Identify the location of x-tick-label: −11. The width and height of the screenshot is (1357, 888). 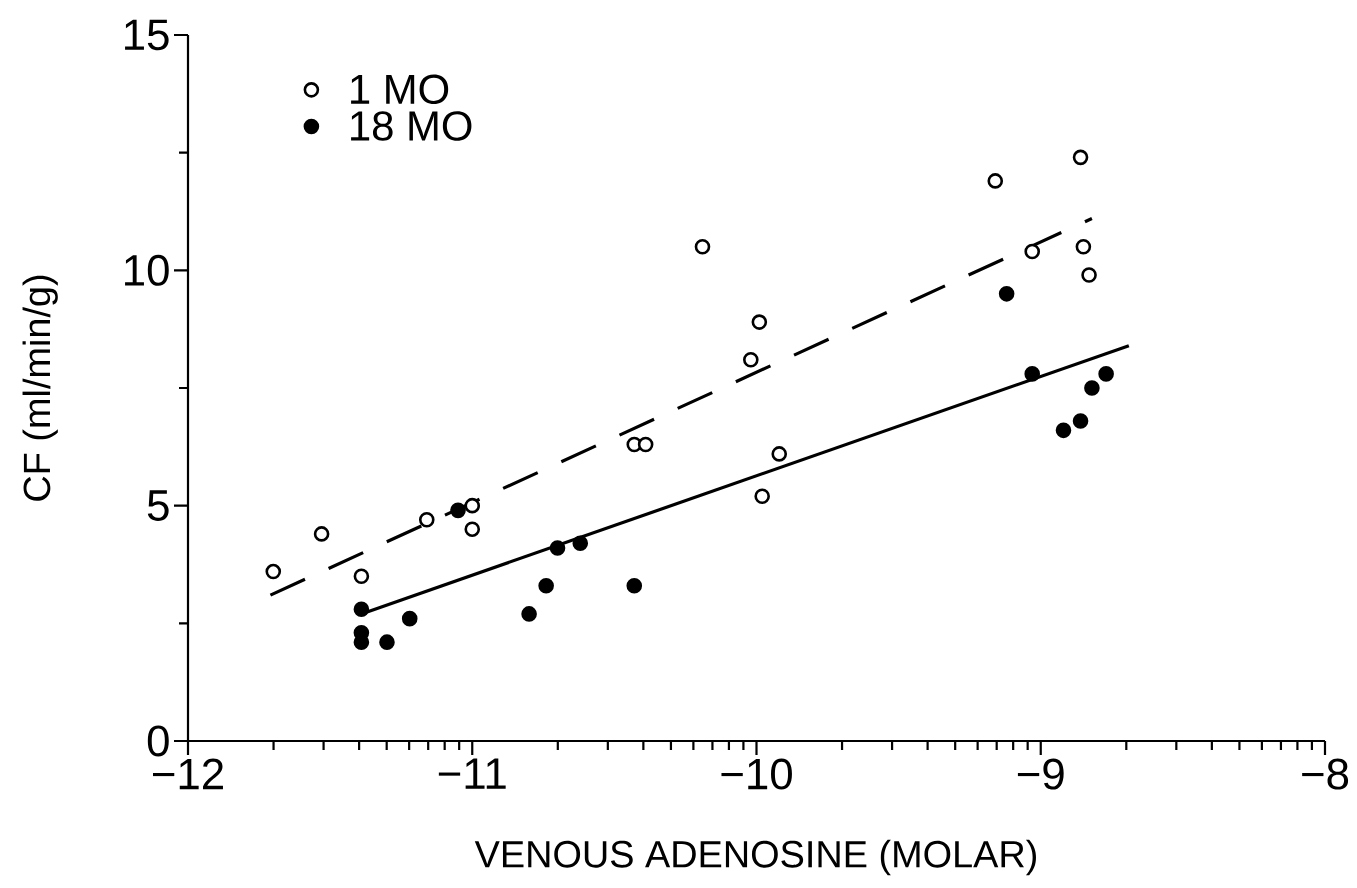
(472, 773).